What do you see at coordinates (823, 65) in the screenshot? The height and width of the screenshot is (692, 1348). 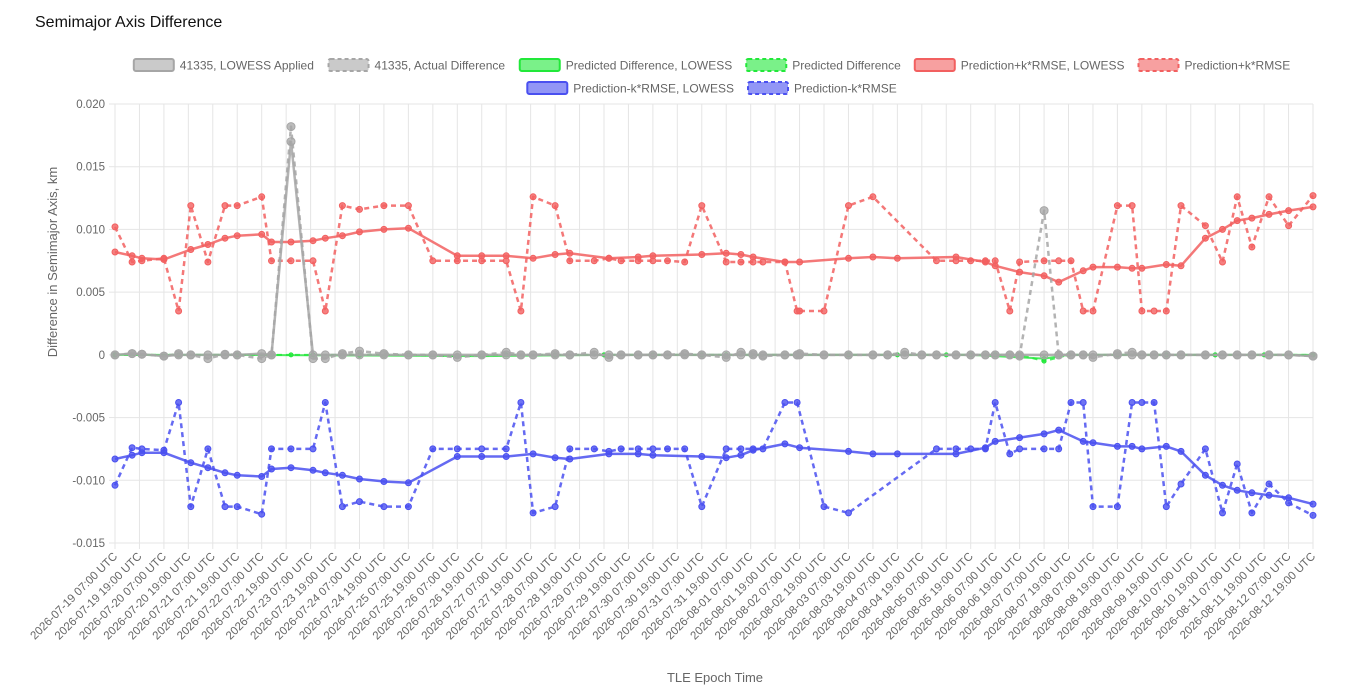 I see `legend-item: Predicted Difference` at bounding box center [823, 65].